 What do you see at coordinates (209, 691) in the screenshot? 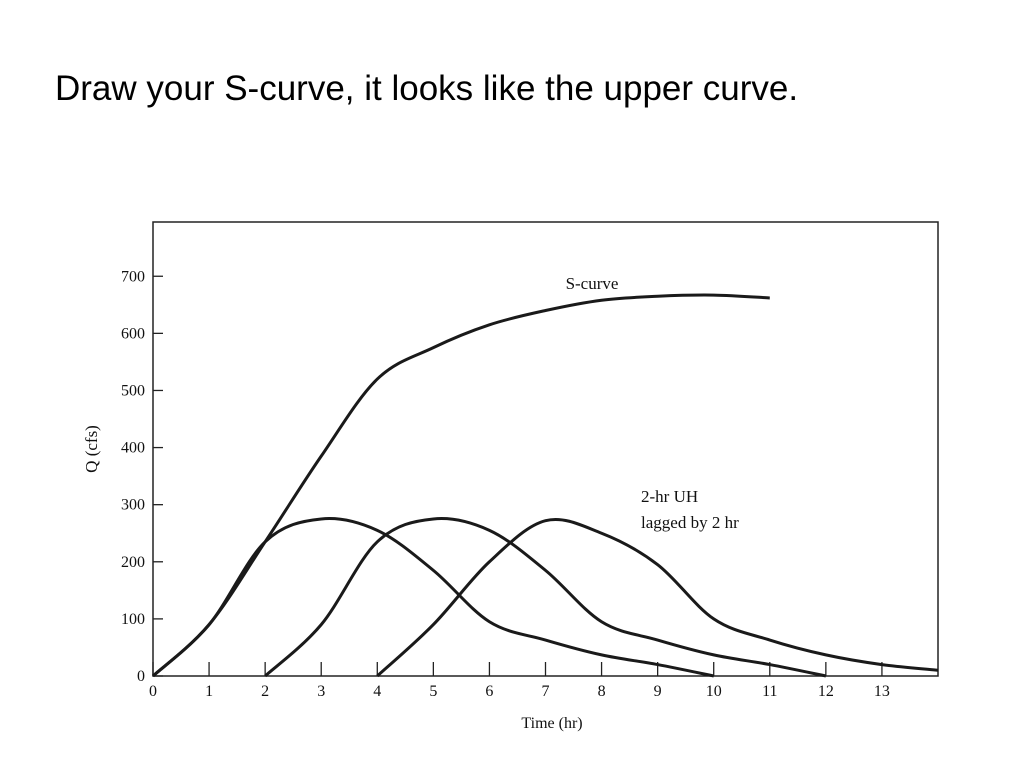
I see `x-tick-label: 1` at bounding box center [209, 691].